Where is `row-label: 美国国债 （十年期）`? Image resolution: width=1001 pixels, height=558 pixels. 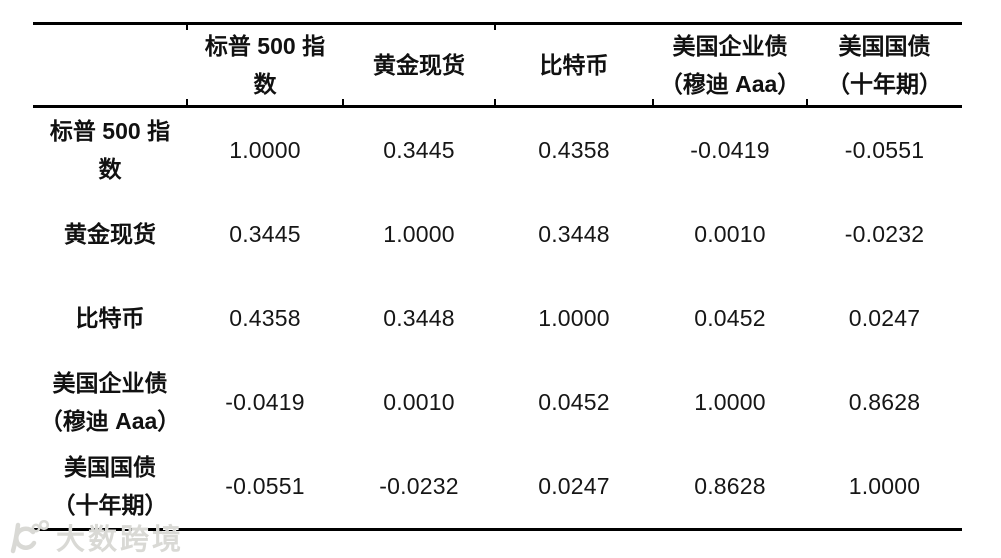
row-label: 美国国债 （十年期） is located at coordinates (110, 486).